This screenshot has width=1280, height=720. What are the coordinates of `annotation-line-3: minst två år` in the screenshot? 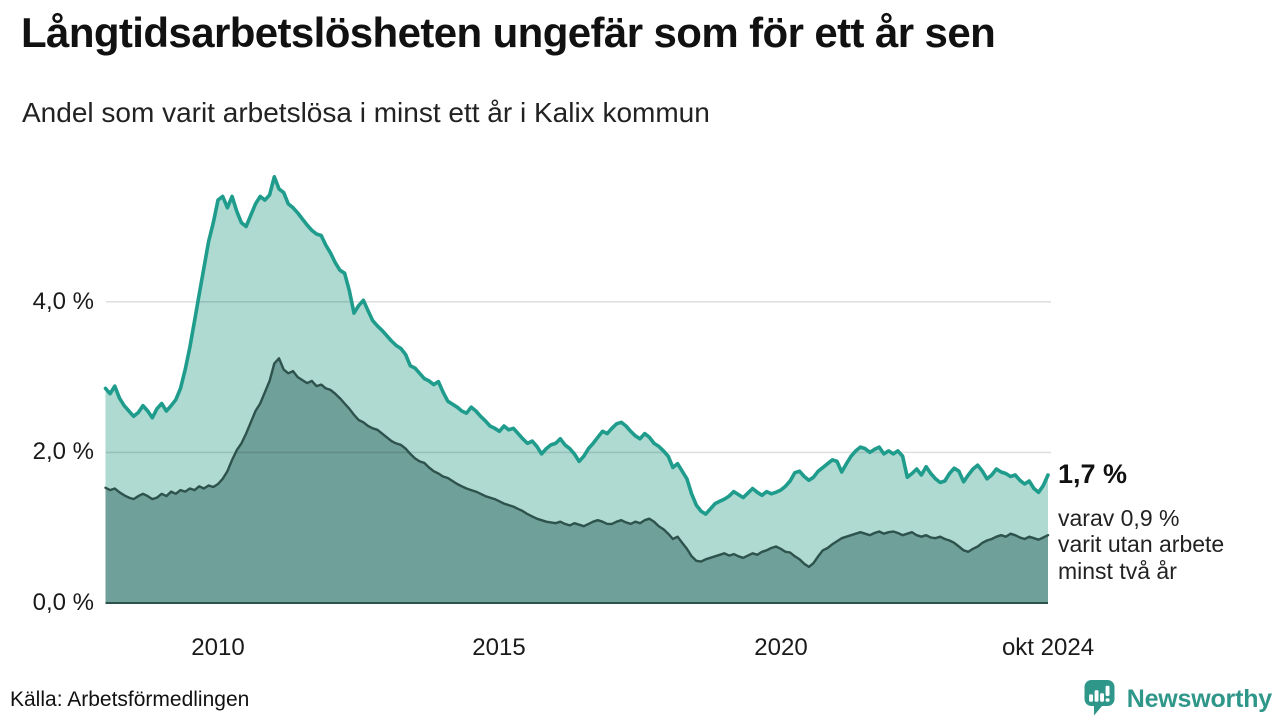 It's located at (1117, 570).